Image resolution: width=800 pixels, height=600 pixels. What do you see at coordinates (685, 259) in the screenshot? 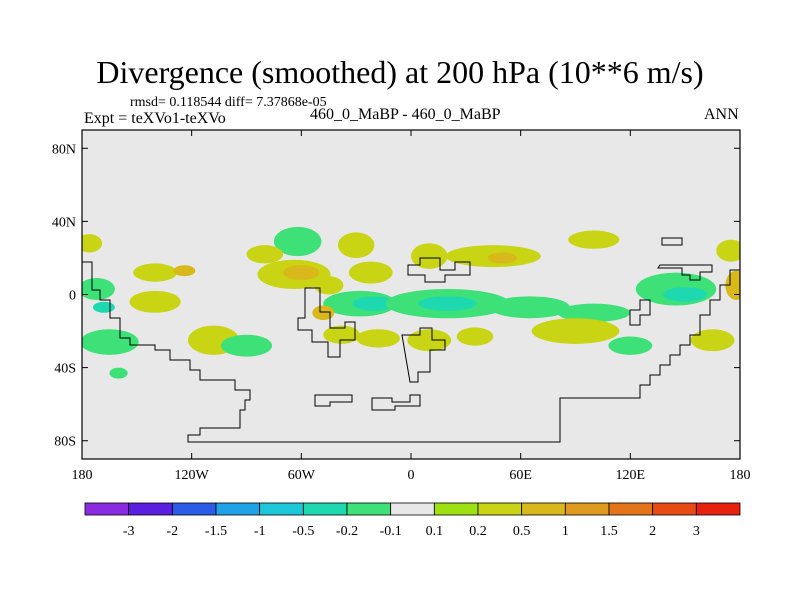
I see `coastline-eastasia` at bounding box center [685, 259].